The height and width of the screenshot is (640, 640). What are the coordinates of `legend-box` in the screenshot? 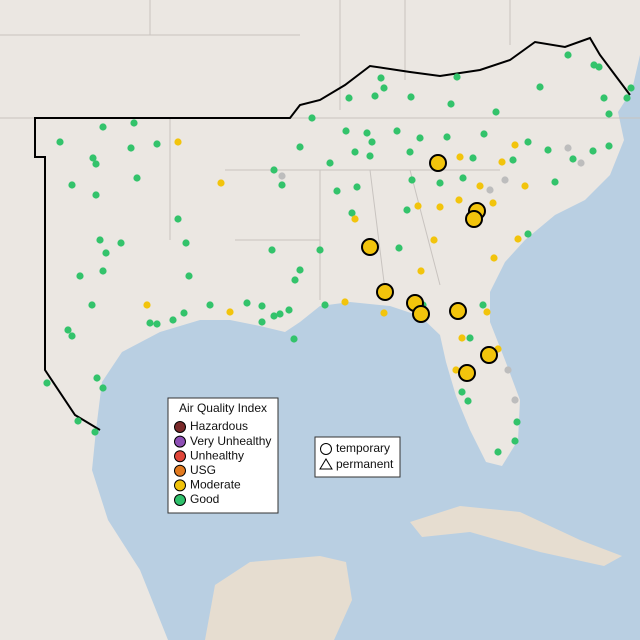 It's located at (357, 457).